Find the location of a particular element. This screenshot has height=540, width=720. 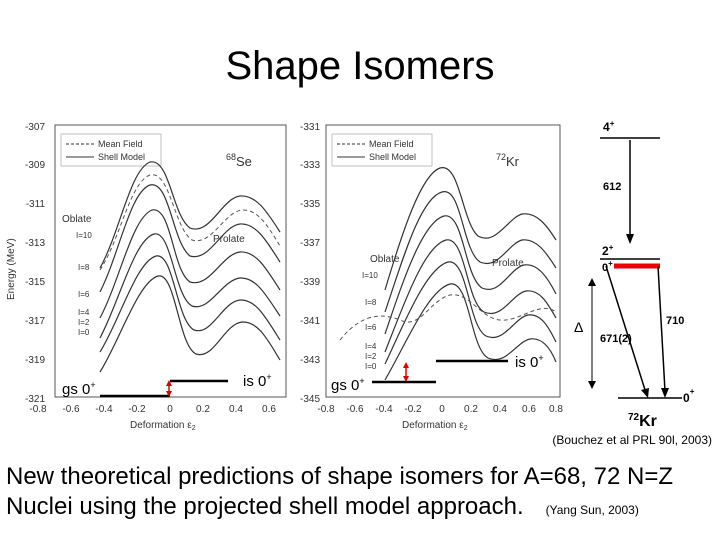

y-tick: -343 is located at coordinates (310, 360).